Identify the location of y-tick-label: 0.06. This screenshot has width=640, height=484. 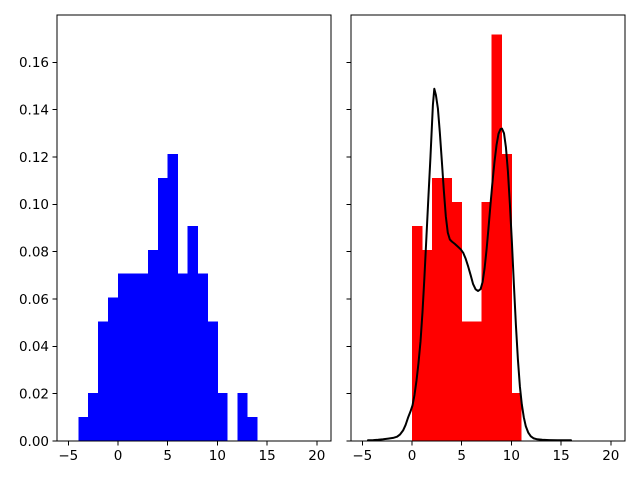
(34, 300).